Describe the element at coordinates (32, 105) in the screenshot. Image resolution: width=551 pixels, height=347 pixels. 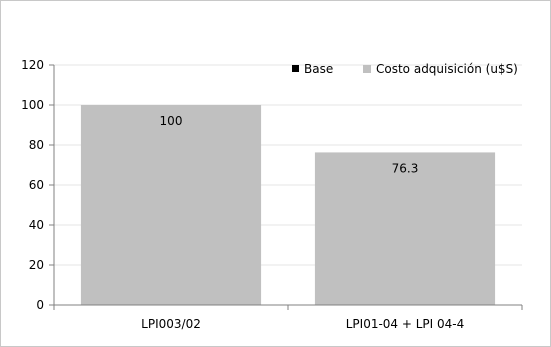
I see `y-tick-label: 100` at that location.